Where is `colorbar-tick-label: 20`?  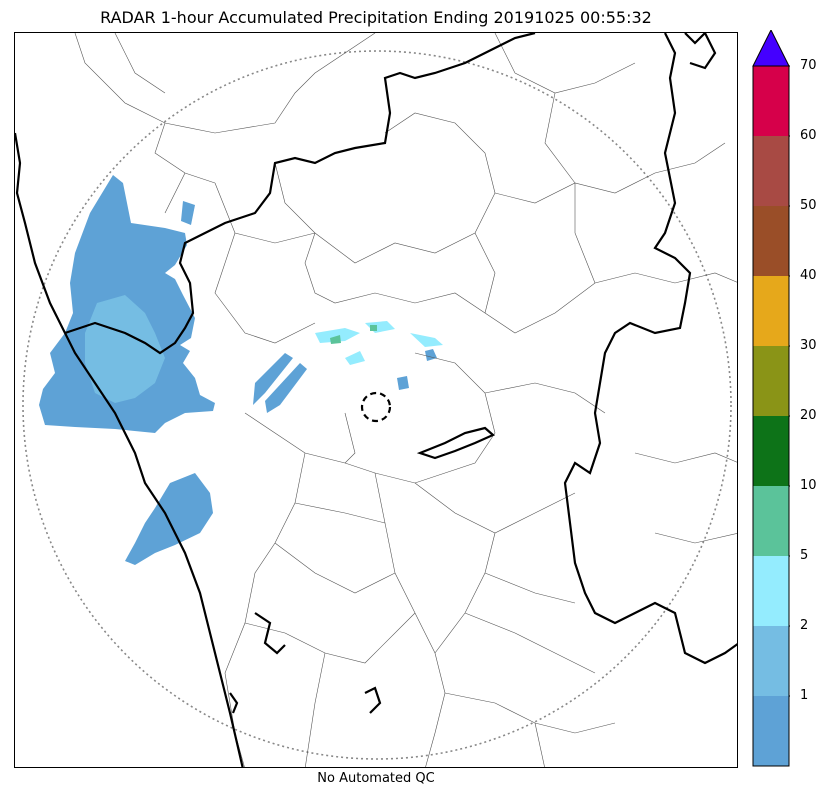
colorbar-tick-label: 20 is located at coordinates (808, 415).